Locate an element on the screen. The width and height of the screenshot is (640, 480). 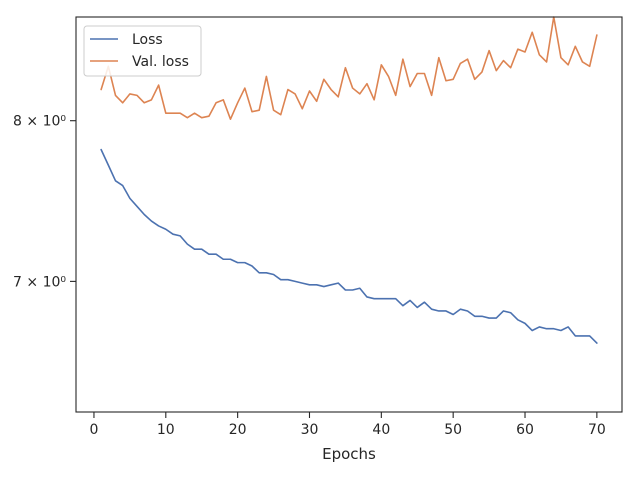
x-axis: 0 10 20 30 40 50 60 70 is located at coordinates (347, 425).